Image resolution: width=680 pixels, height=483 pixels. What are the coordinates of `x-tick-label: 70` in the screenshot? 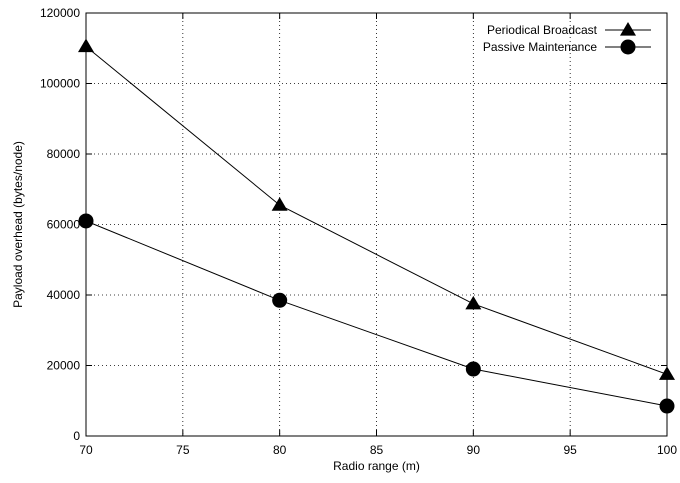 It's located at (86, 450).